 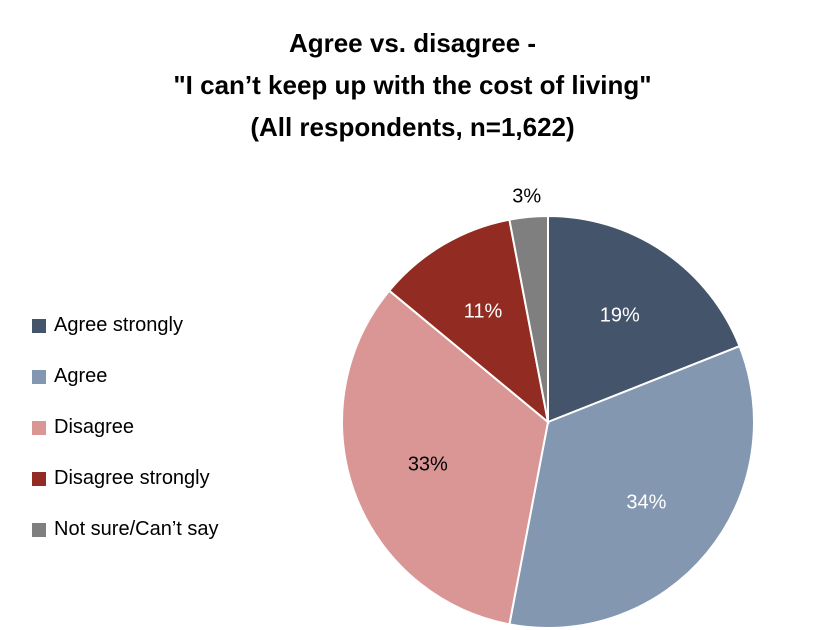 I want to click on data-label-disagree-strongly: 11%, so click(x=483, y=311).